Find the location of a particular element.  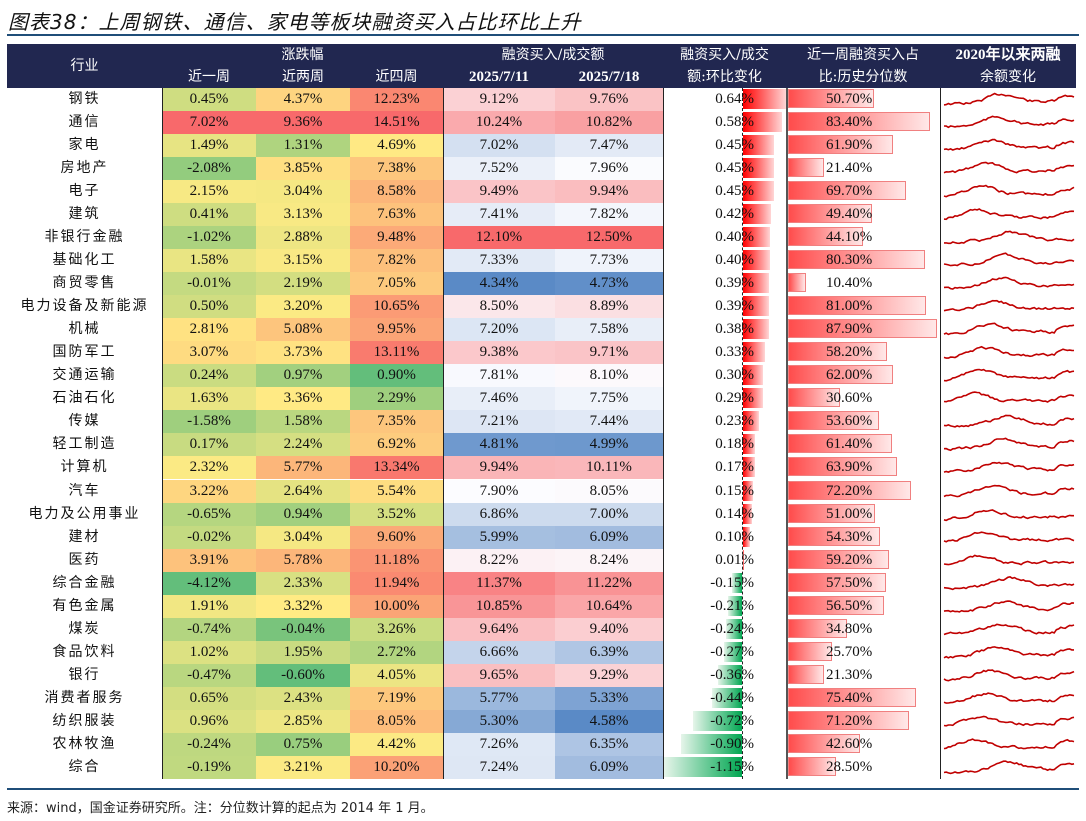

ratio-0718: 6.09% is located at coordinates (609, 767).